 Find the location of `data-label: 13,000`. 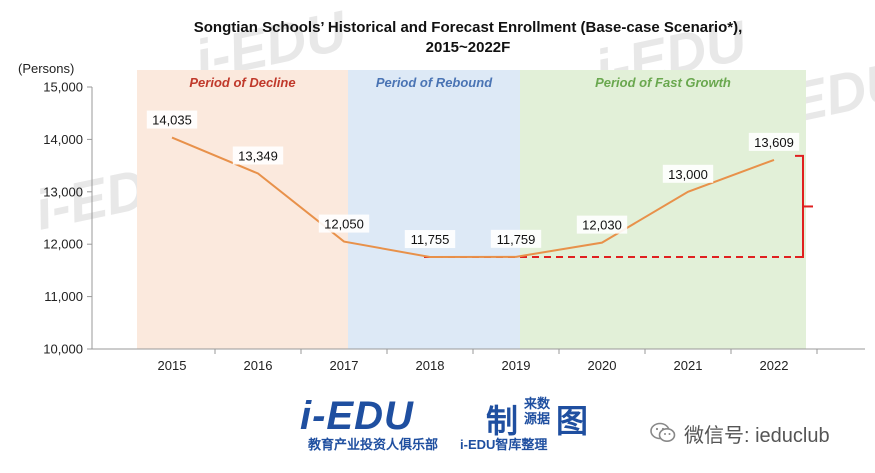

data-label: 13,000 is located at coordinates (688, 174).